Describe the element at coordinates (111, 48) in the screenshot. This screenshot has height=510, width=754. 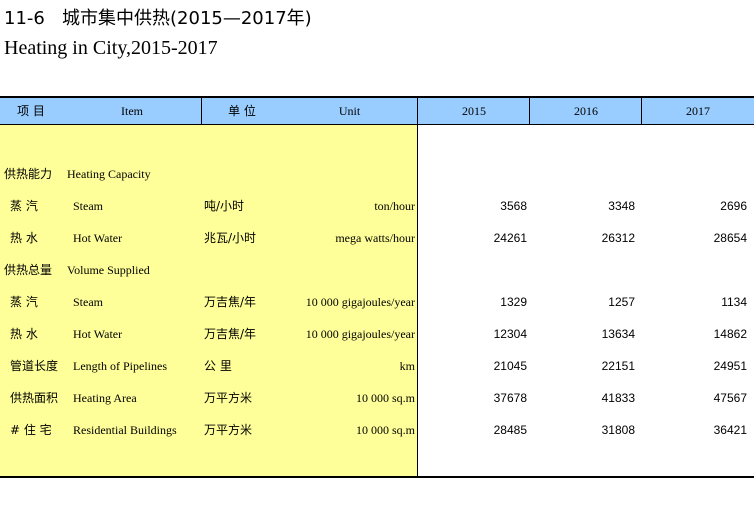
I see `table-title-english: Heating in City,2015-2017` at that location.